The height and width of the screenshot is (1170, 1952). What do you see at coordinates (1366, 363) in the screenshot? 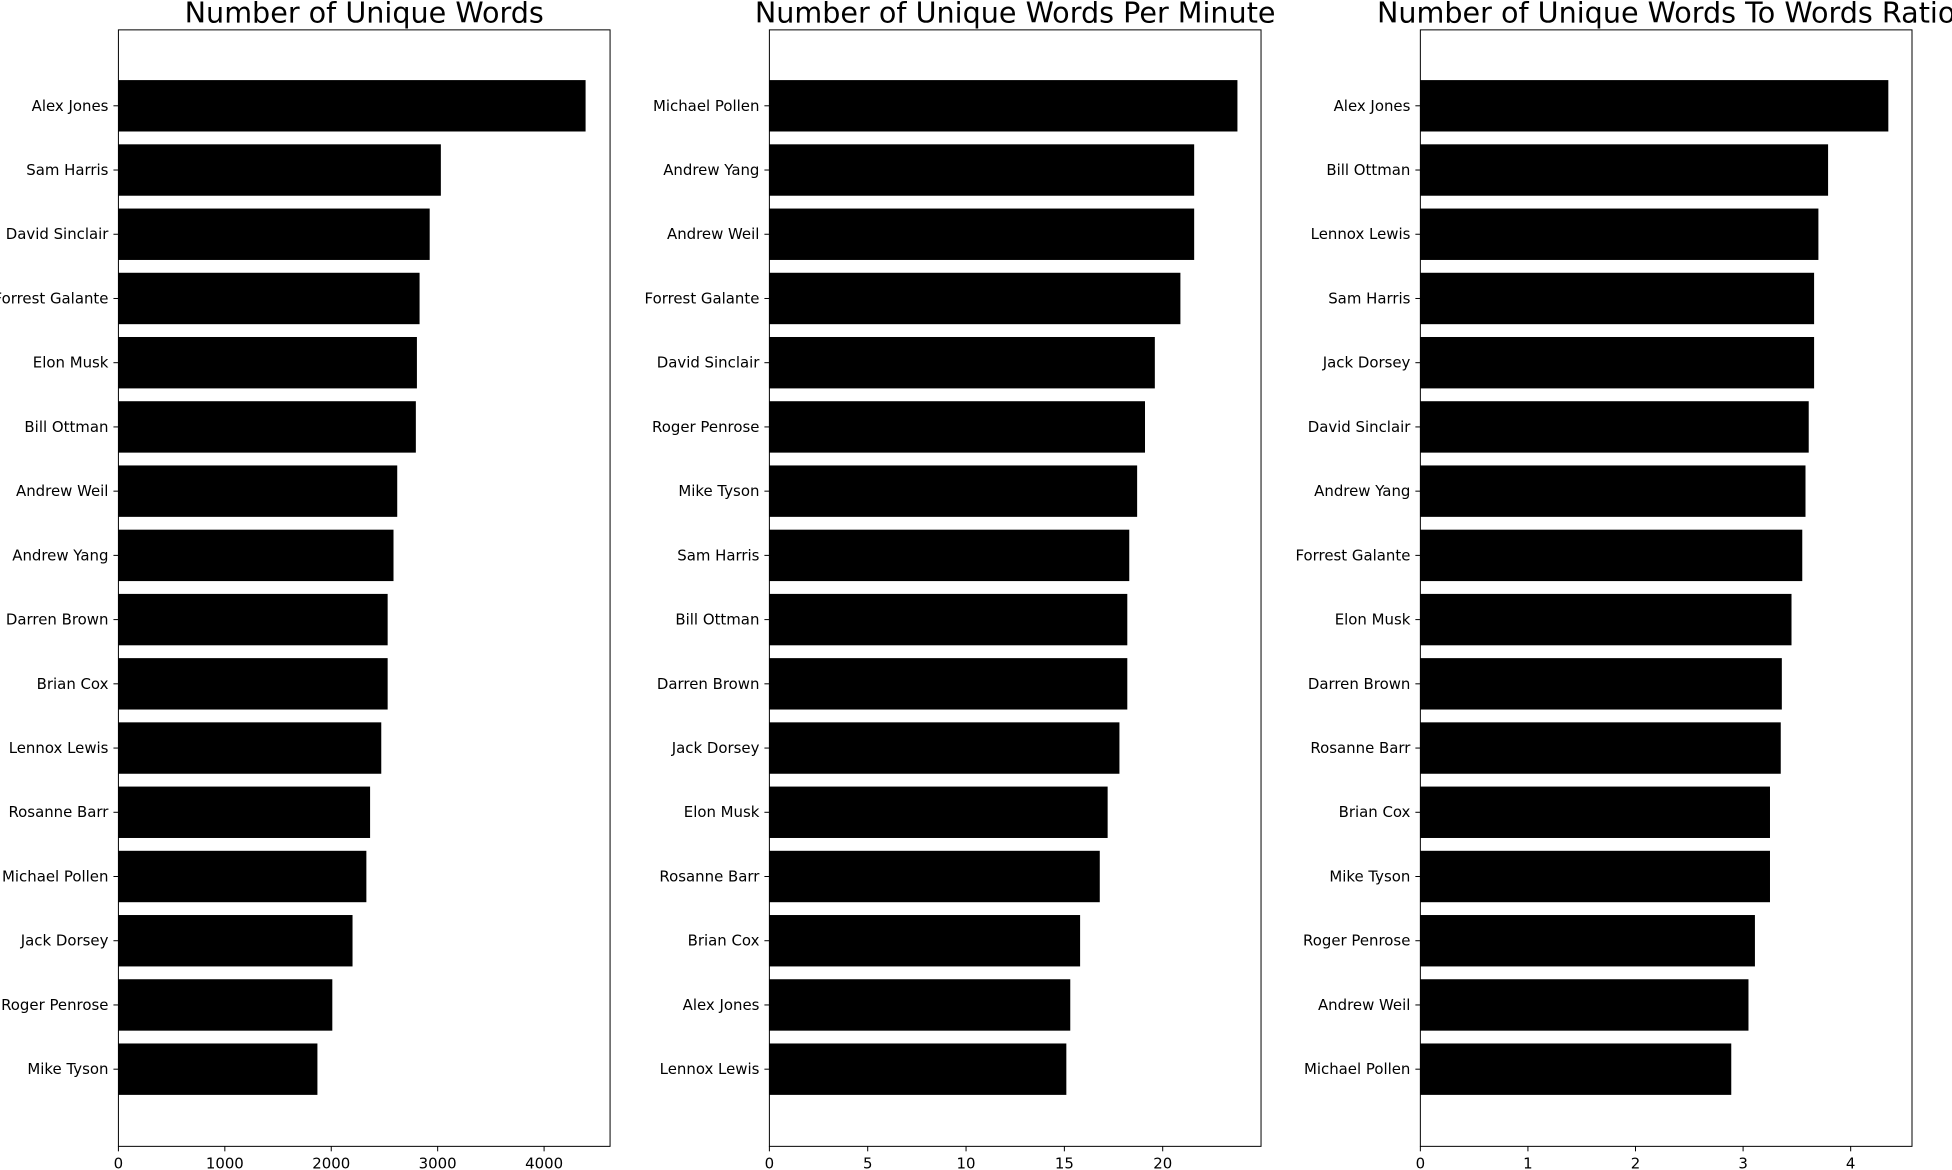
I see `y-tick-label: Jack Dorsey` at bounding box center [1366, 363].